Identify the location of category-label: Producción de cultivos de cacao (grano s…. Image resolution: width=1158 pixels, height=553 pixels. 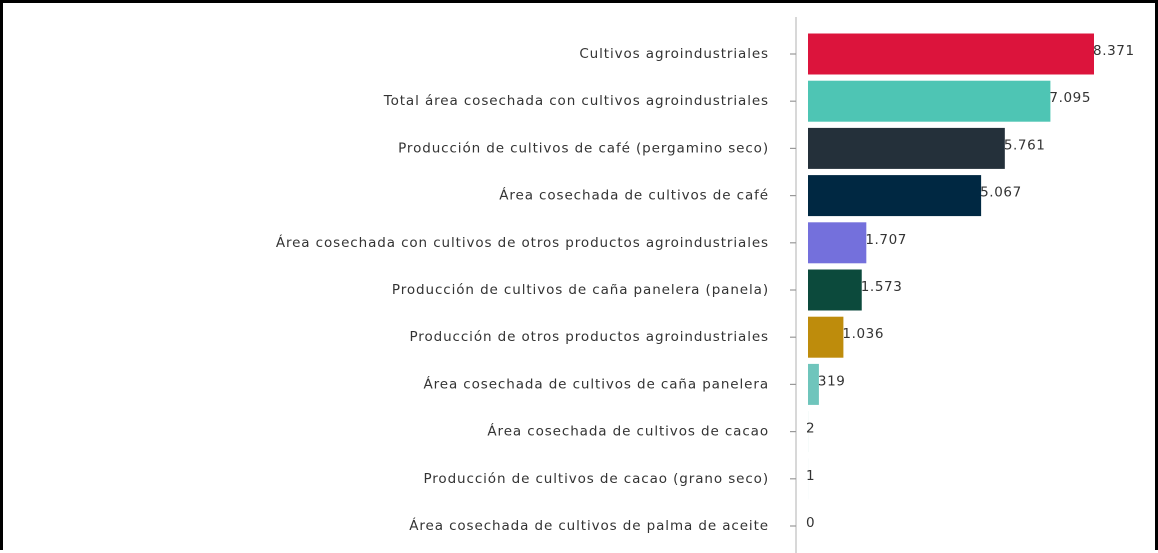
(596, 479).